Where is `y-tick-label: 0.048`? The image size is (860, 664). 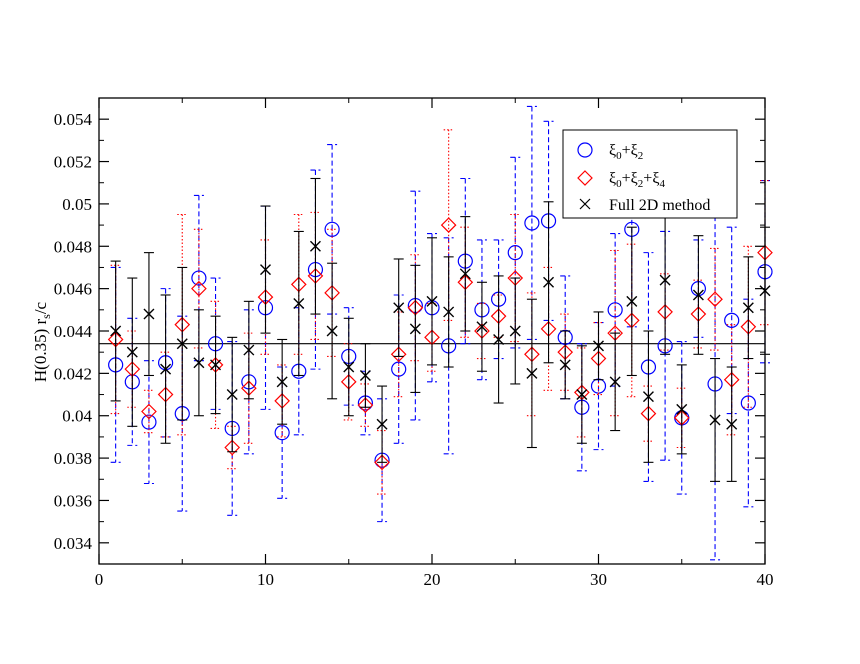
y-tick-label: 0.048 is located at coordinates (73, 246).